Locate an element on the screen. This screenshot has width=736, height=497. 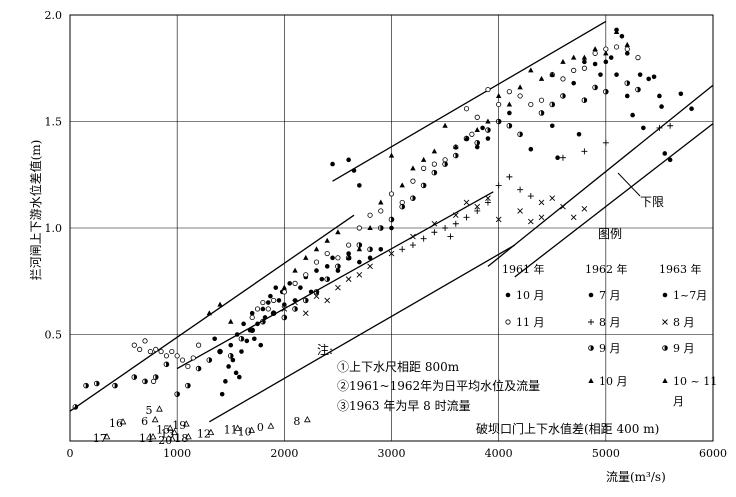
point-label-text: 15 is located at coordinates (163, 429).